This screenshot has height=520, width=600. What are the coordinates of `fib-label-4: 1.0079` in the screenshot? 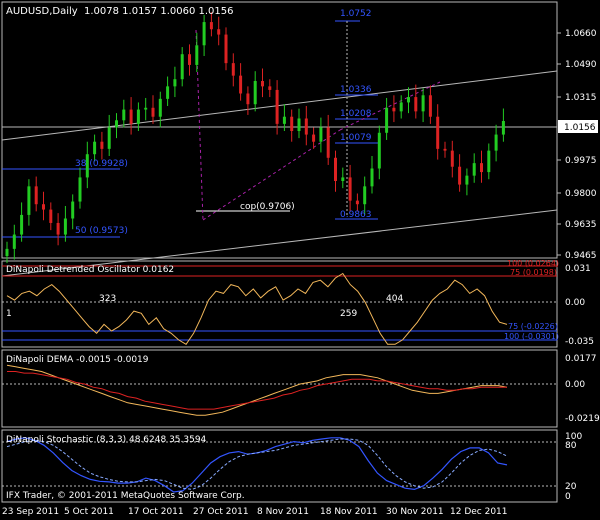 It's located at (356, 138).